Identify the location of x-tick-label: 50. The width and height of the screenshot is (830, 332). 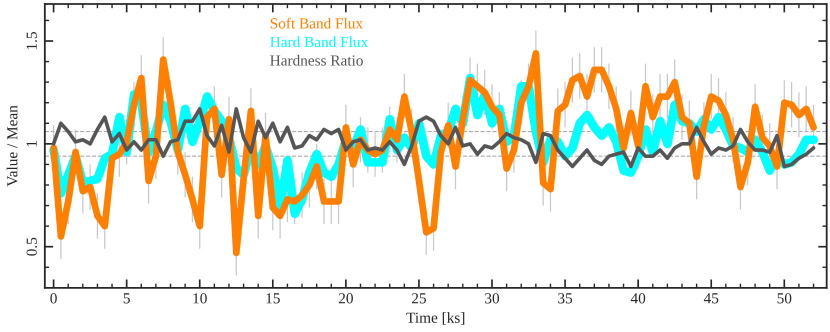
(785, 298).